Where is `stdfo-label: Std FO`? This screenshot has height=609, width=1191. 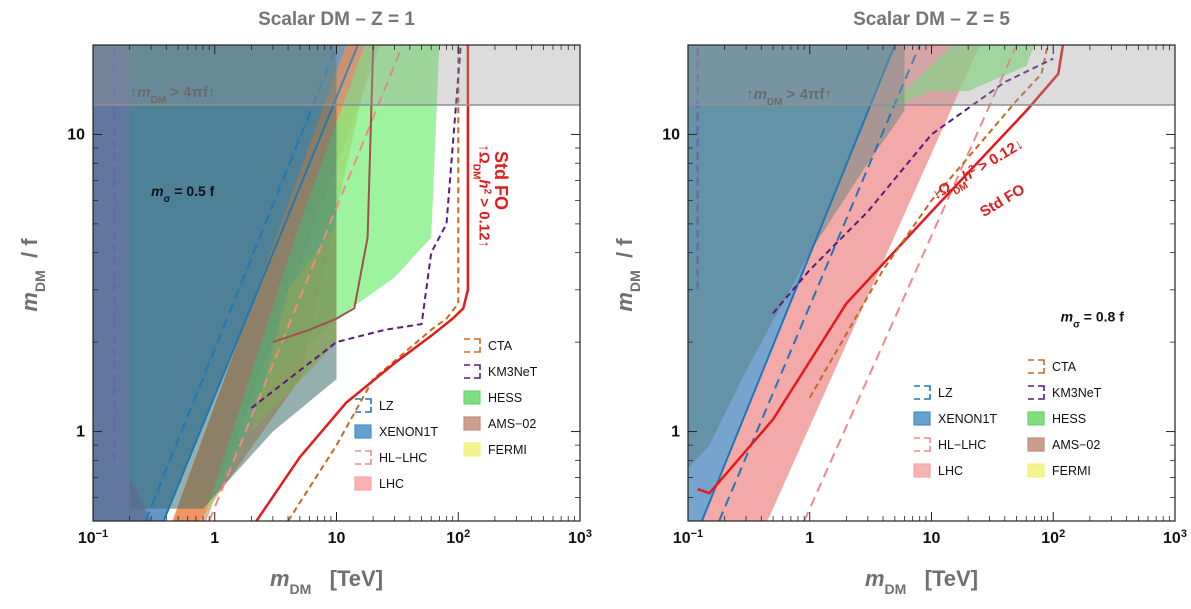 stdfo-label: Std FO is located at coordinates (501, 180).